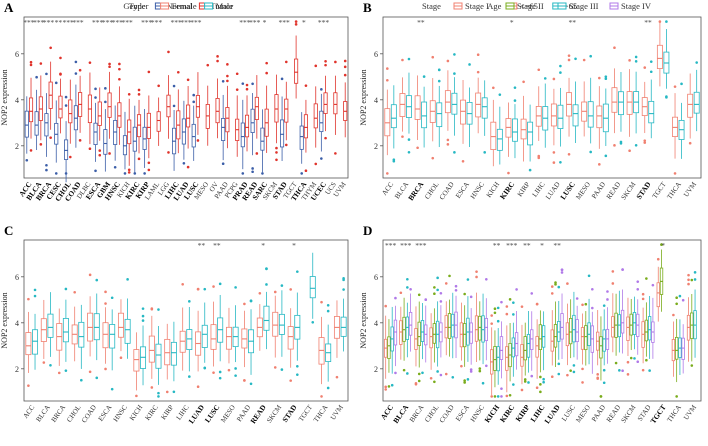  I want to click on category-paad: PAAD, so click(221, 131).